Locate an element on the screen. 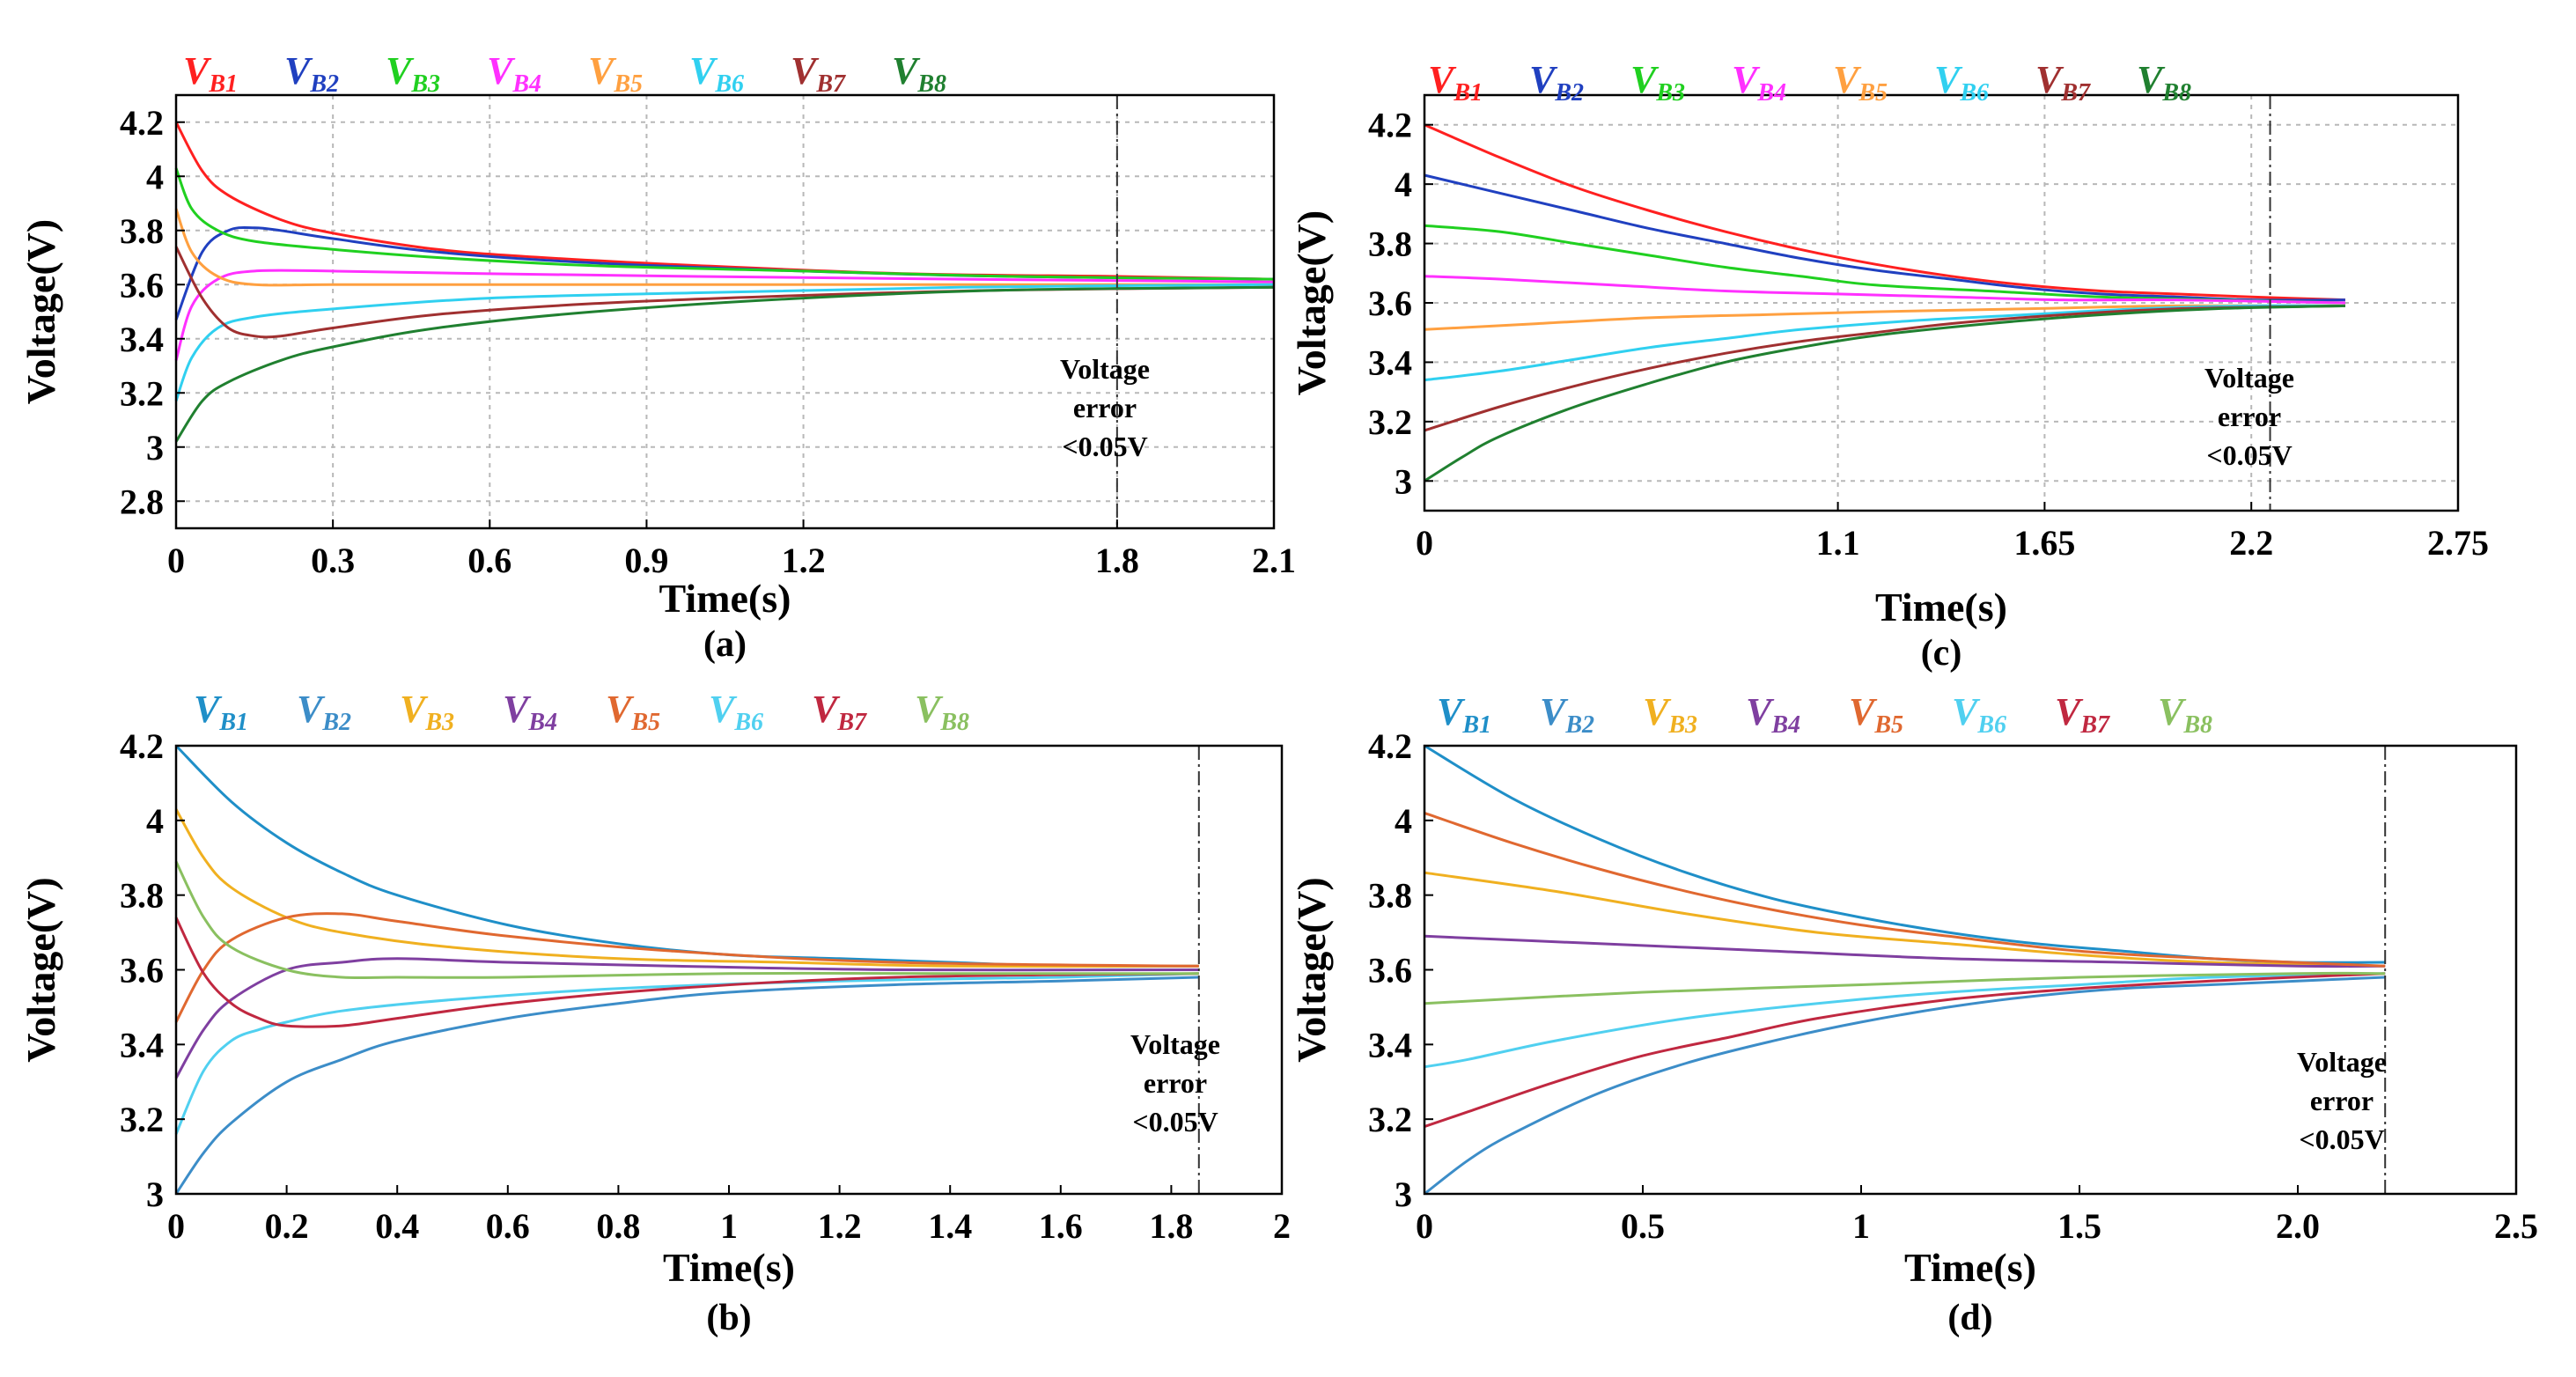 This screenshot has width=2576, height=1377. plot-frame is located at coordinates (725, 311).